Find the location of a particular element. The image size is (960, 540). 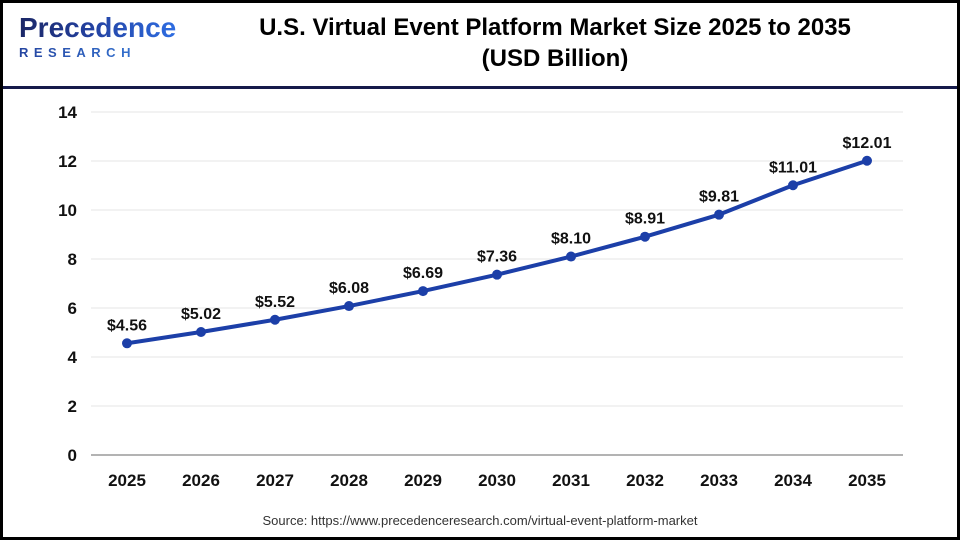

data-point-label: $5.52 is located at coordinates (275, 302).